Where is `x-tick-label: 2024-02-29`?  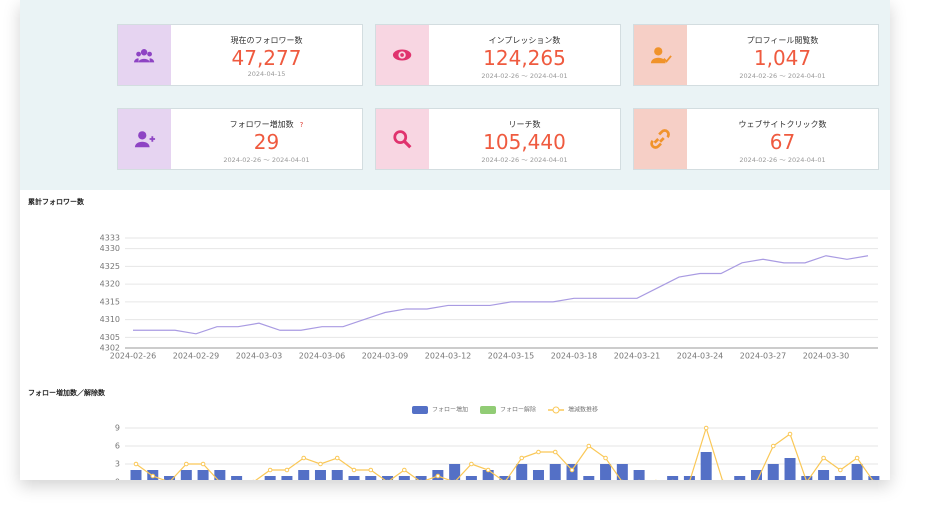 x-tick-label: 2024-02-29 is located at coordinates (196, 356).